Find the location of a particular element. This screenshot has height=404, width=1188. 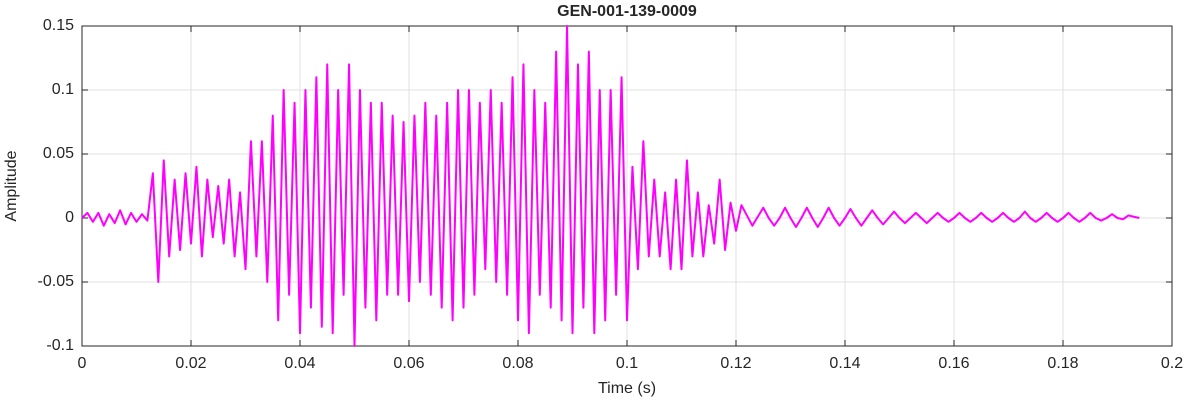

x-axis-label: Time (s) is located at coordinates (627, 388).